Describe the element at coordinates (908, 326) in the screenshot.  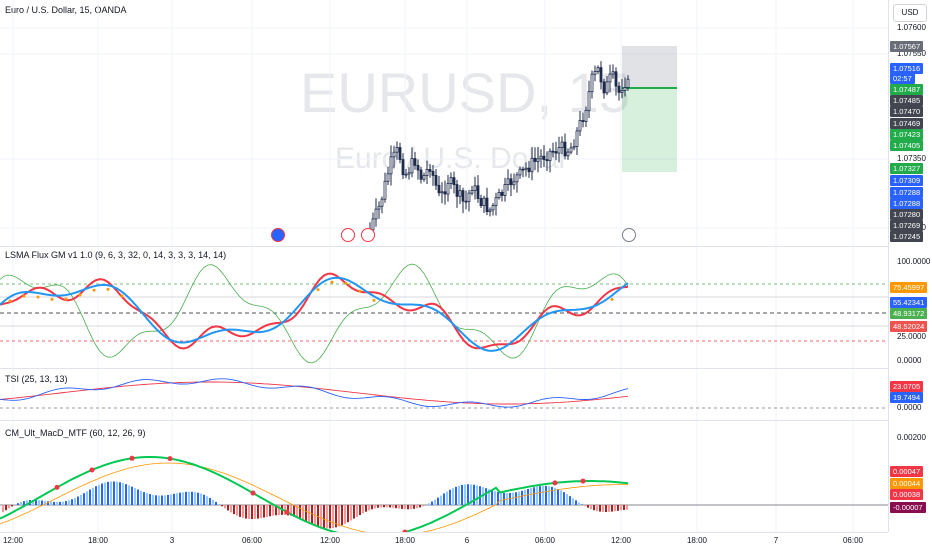
I see `lsma-value-tag: 48.52024` at that location.